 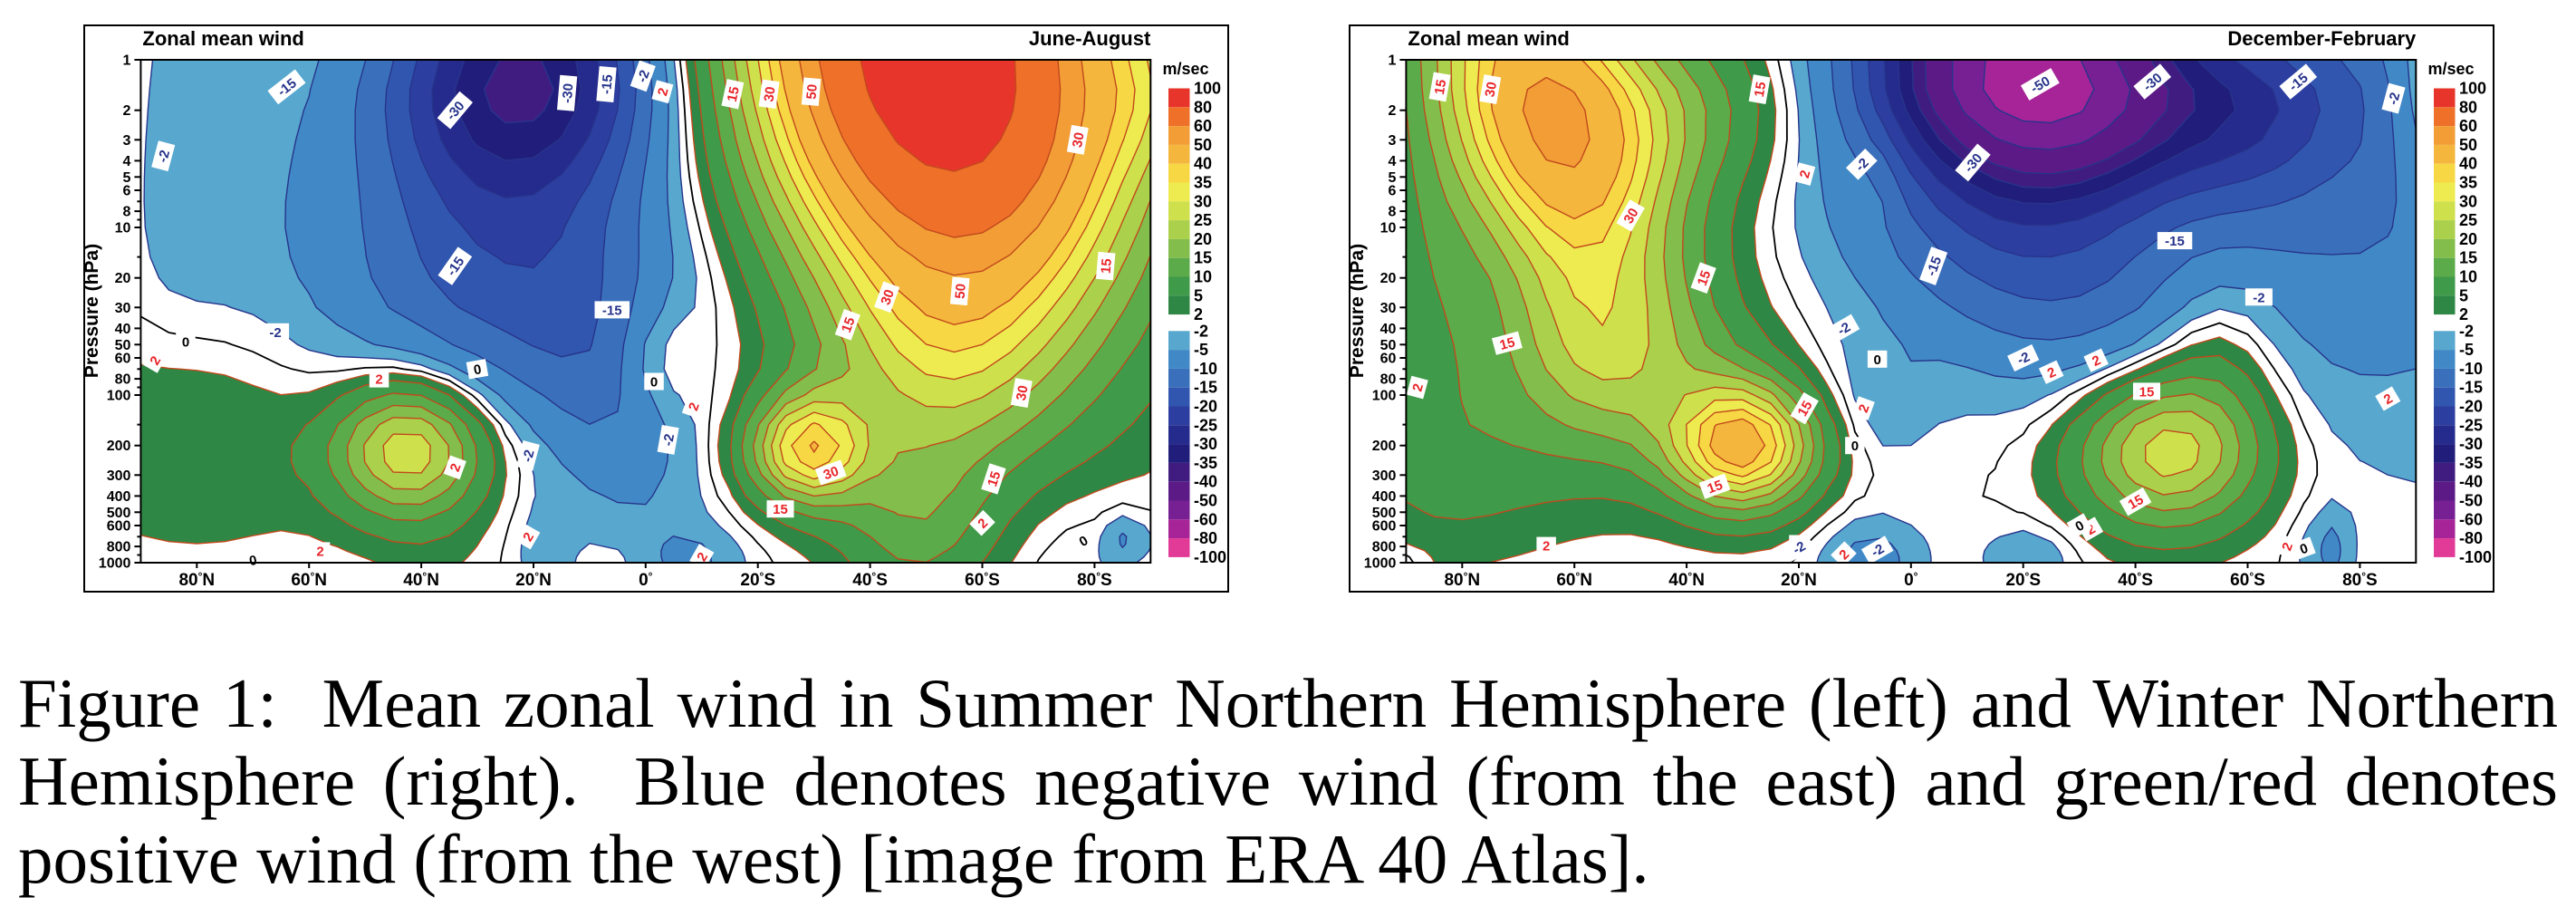 What do you see at coordinates (119, 527) in the screenshot?
I see `svg-text: 600` at bounding box center [119, 527].